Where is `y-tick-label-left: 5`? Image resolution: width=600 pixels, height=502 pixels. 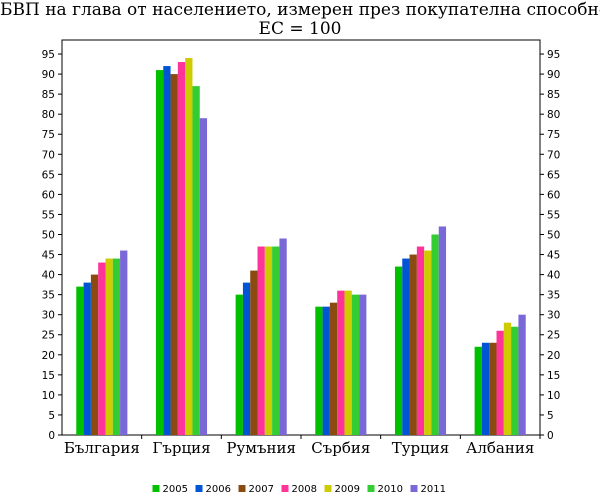
y-tick-label-left: 5 is located at coordinates (51, 416).